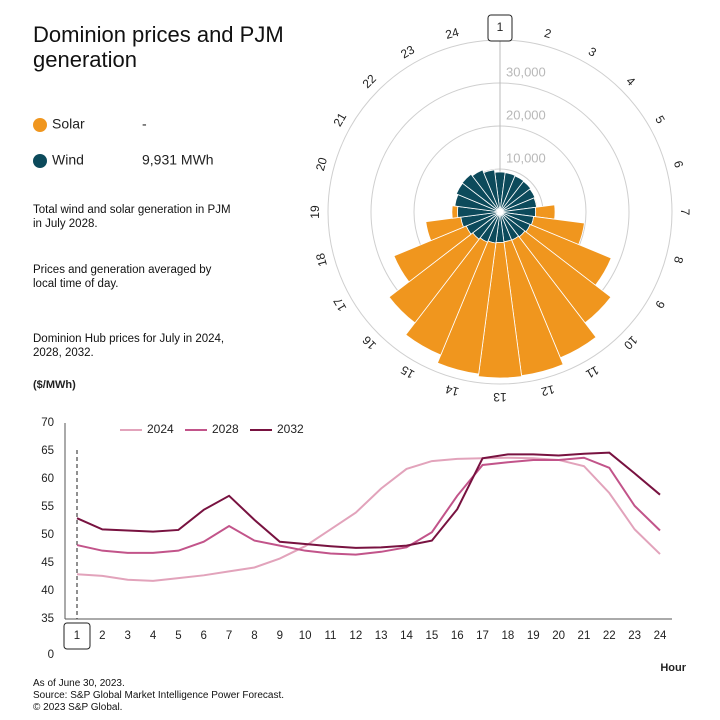 The width and height of the screenshot is (720, 720). I want to click on legend-label: 2032, so click(290, 429).